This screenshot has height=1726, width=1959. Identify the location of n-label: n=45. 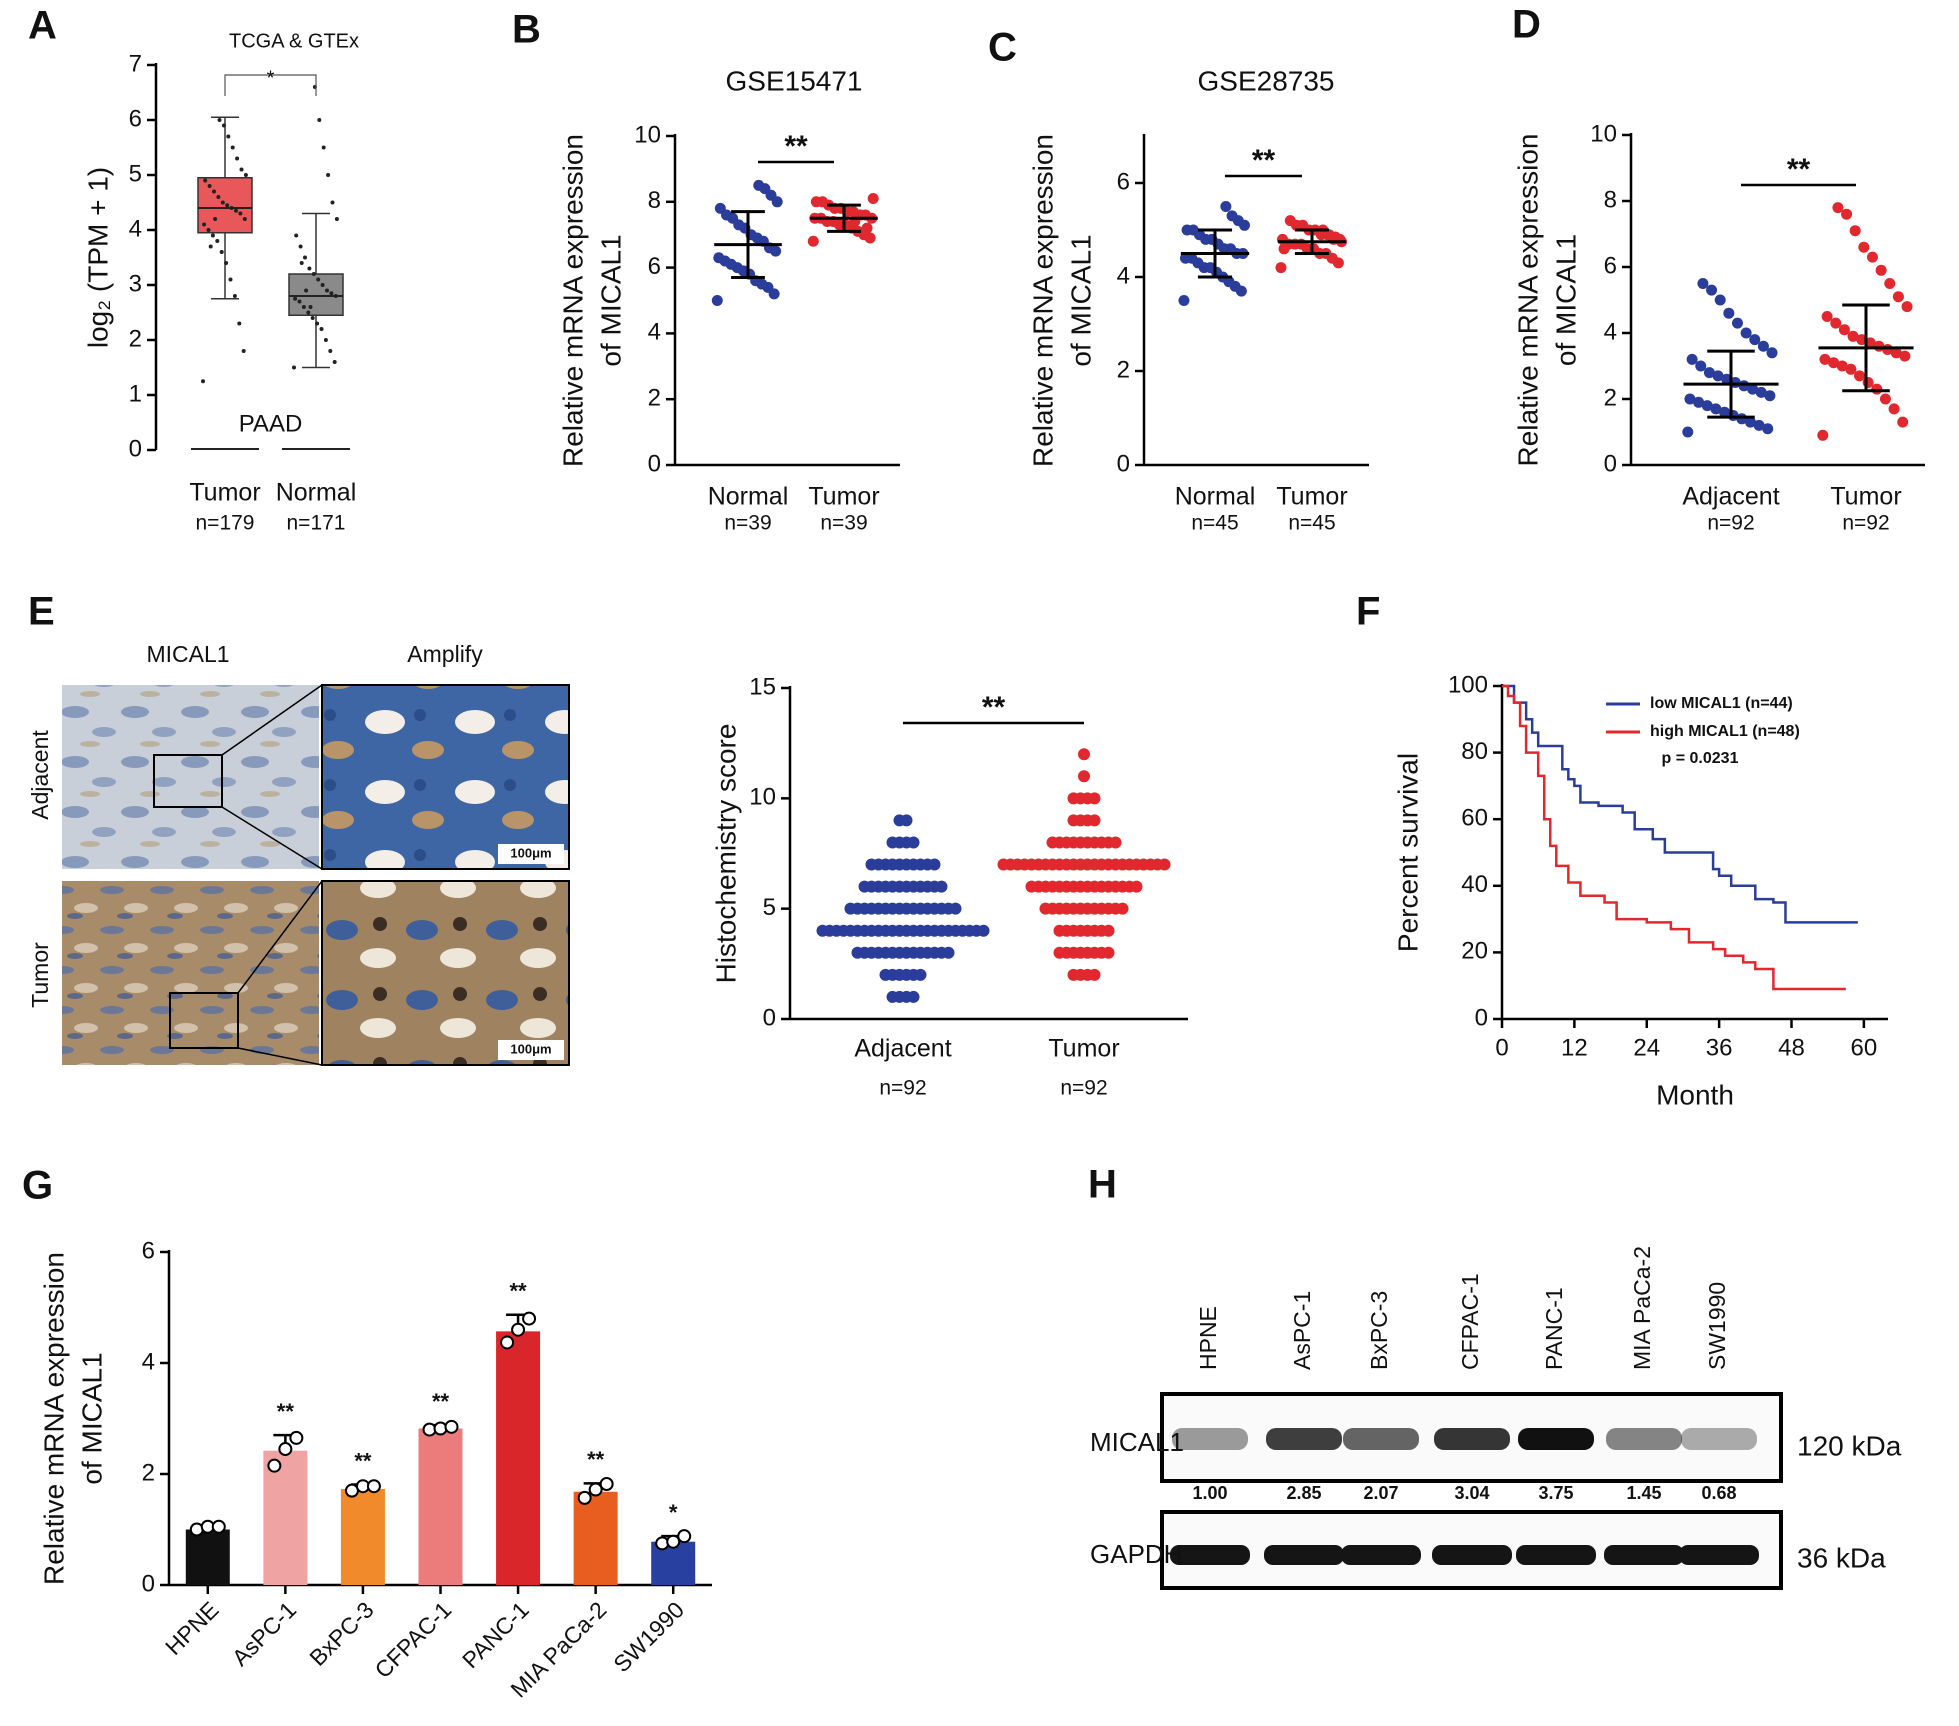
(1214, 523).